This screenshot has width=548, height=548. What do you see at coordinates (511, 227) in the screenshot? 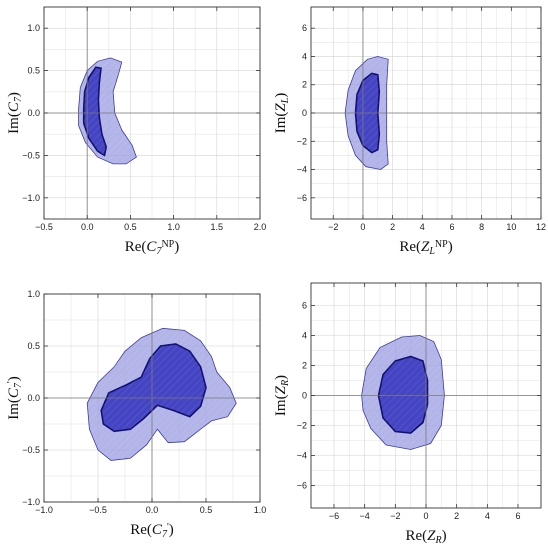
I see `x-tick-label: 10` at bounding box center [511, 227].